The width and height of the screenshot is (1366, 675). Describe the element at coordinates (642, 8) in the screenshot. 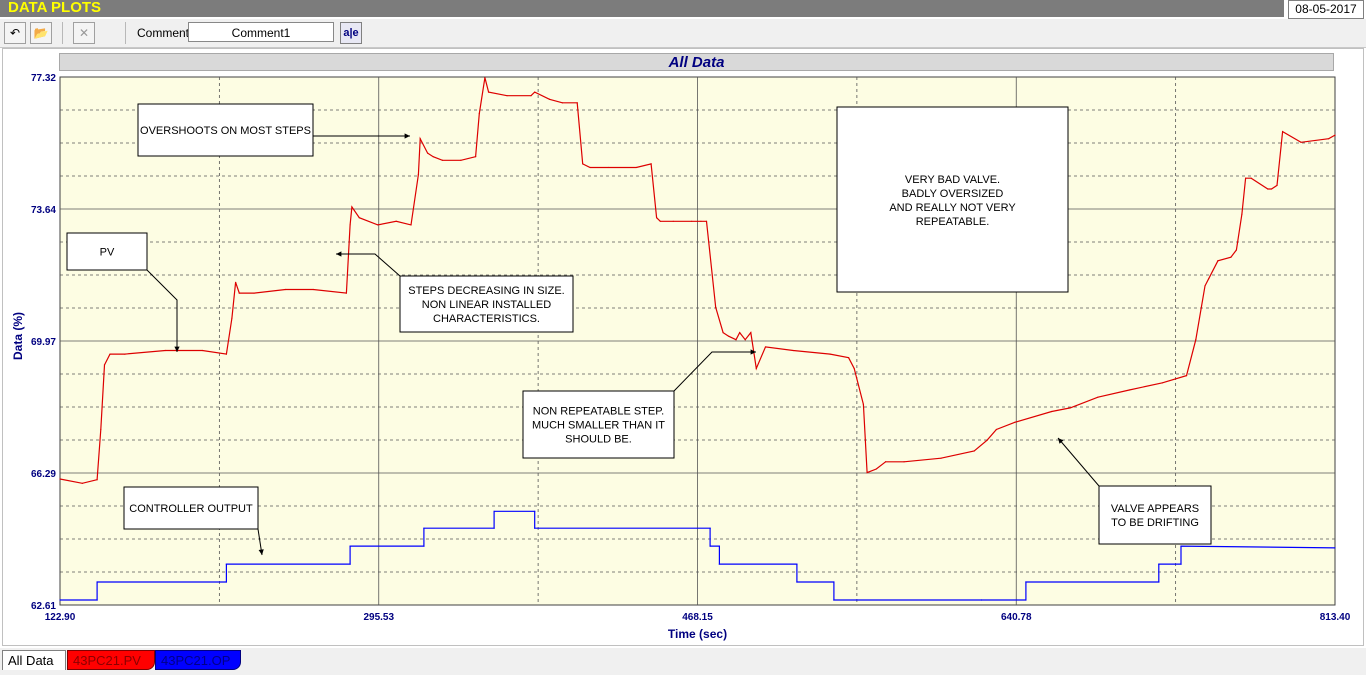

I see `title-bar: DATA PLOTS` at that location.